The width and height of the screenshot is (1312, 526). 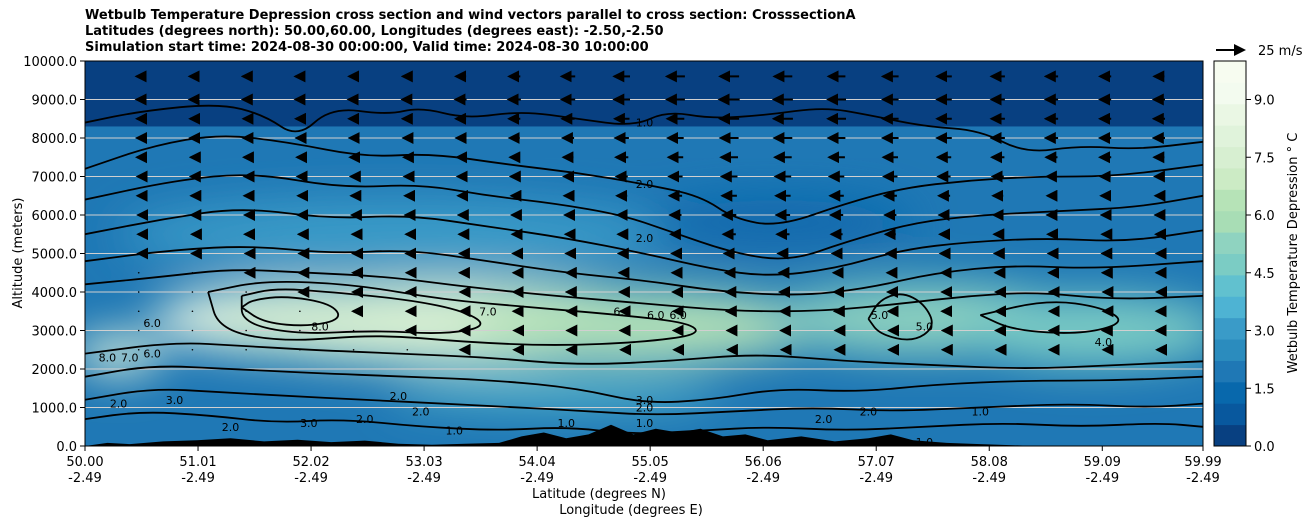 What do you see at coordinates (763, 462) in the screenshot?
I see `x-tick-label-lat: 56.06` at bounding box center [763, 462].